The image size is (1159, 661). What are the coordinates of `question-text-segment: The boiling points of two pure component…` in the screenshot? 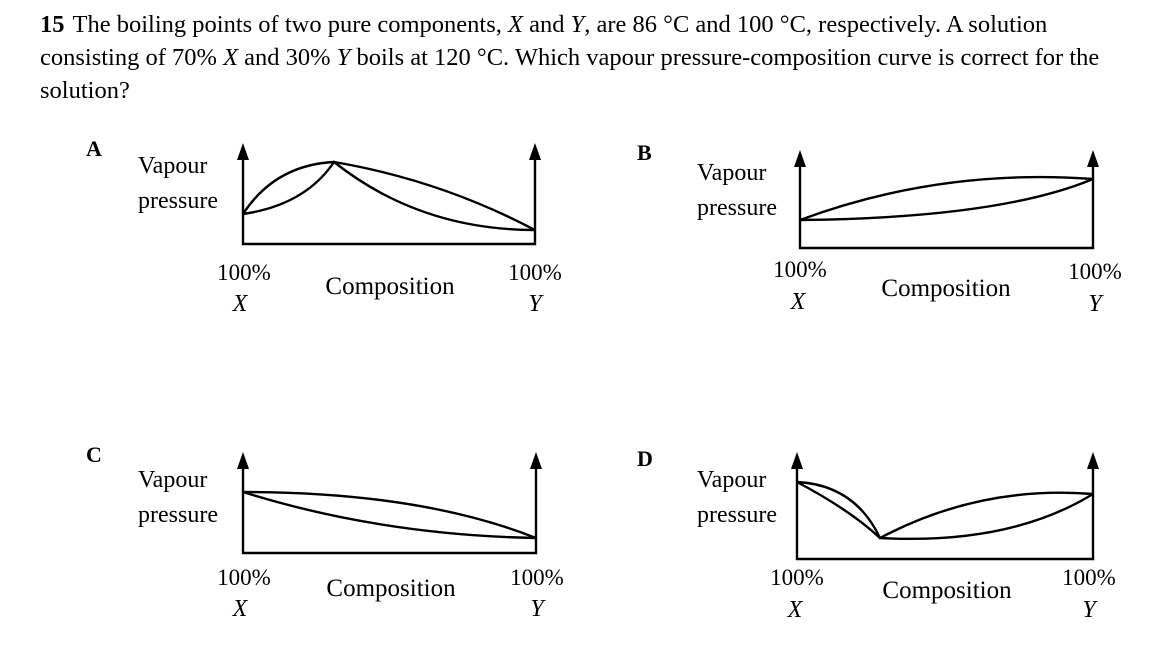 It's located at (290, 24).